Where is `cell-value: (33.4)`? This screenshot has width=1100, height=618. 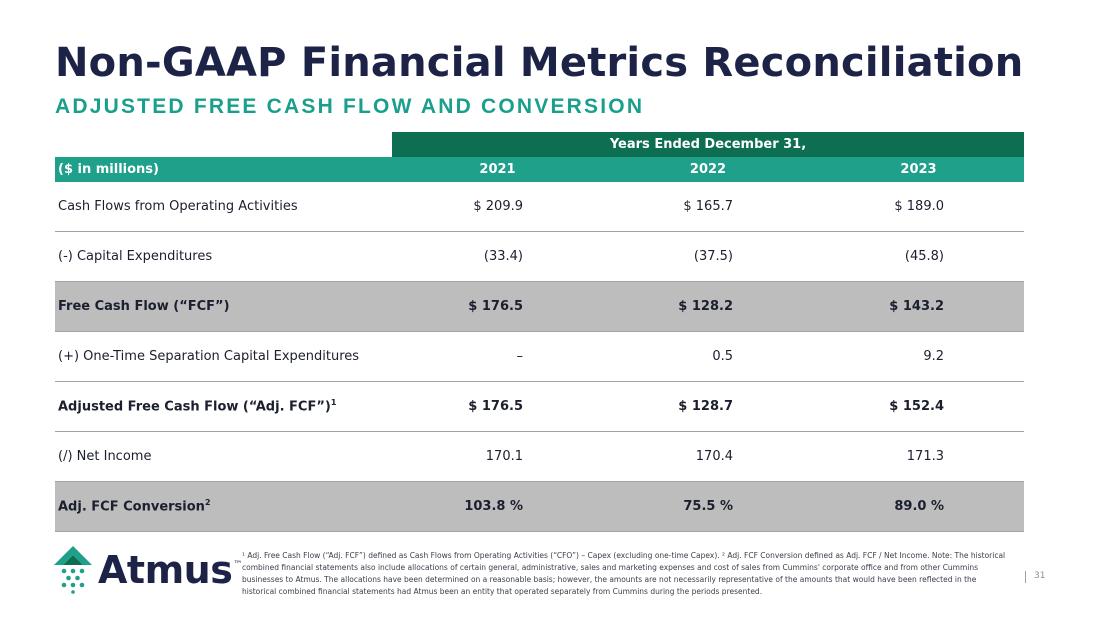 cell-value: (33.4) is located at coordinates (497, 256).